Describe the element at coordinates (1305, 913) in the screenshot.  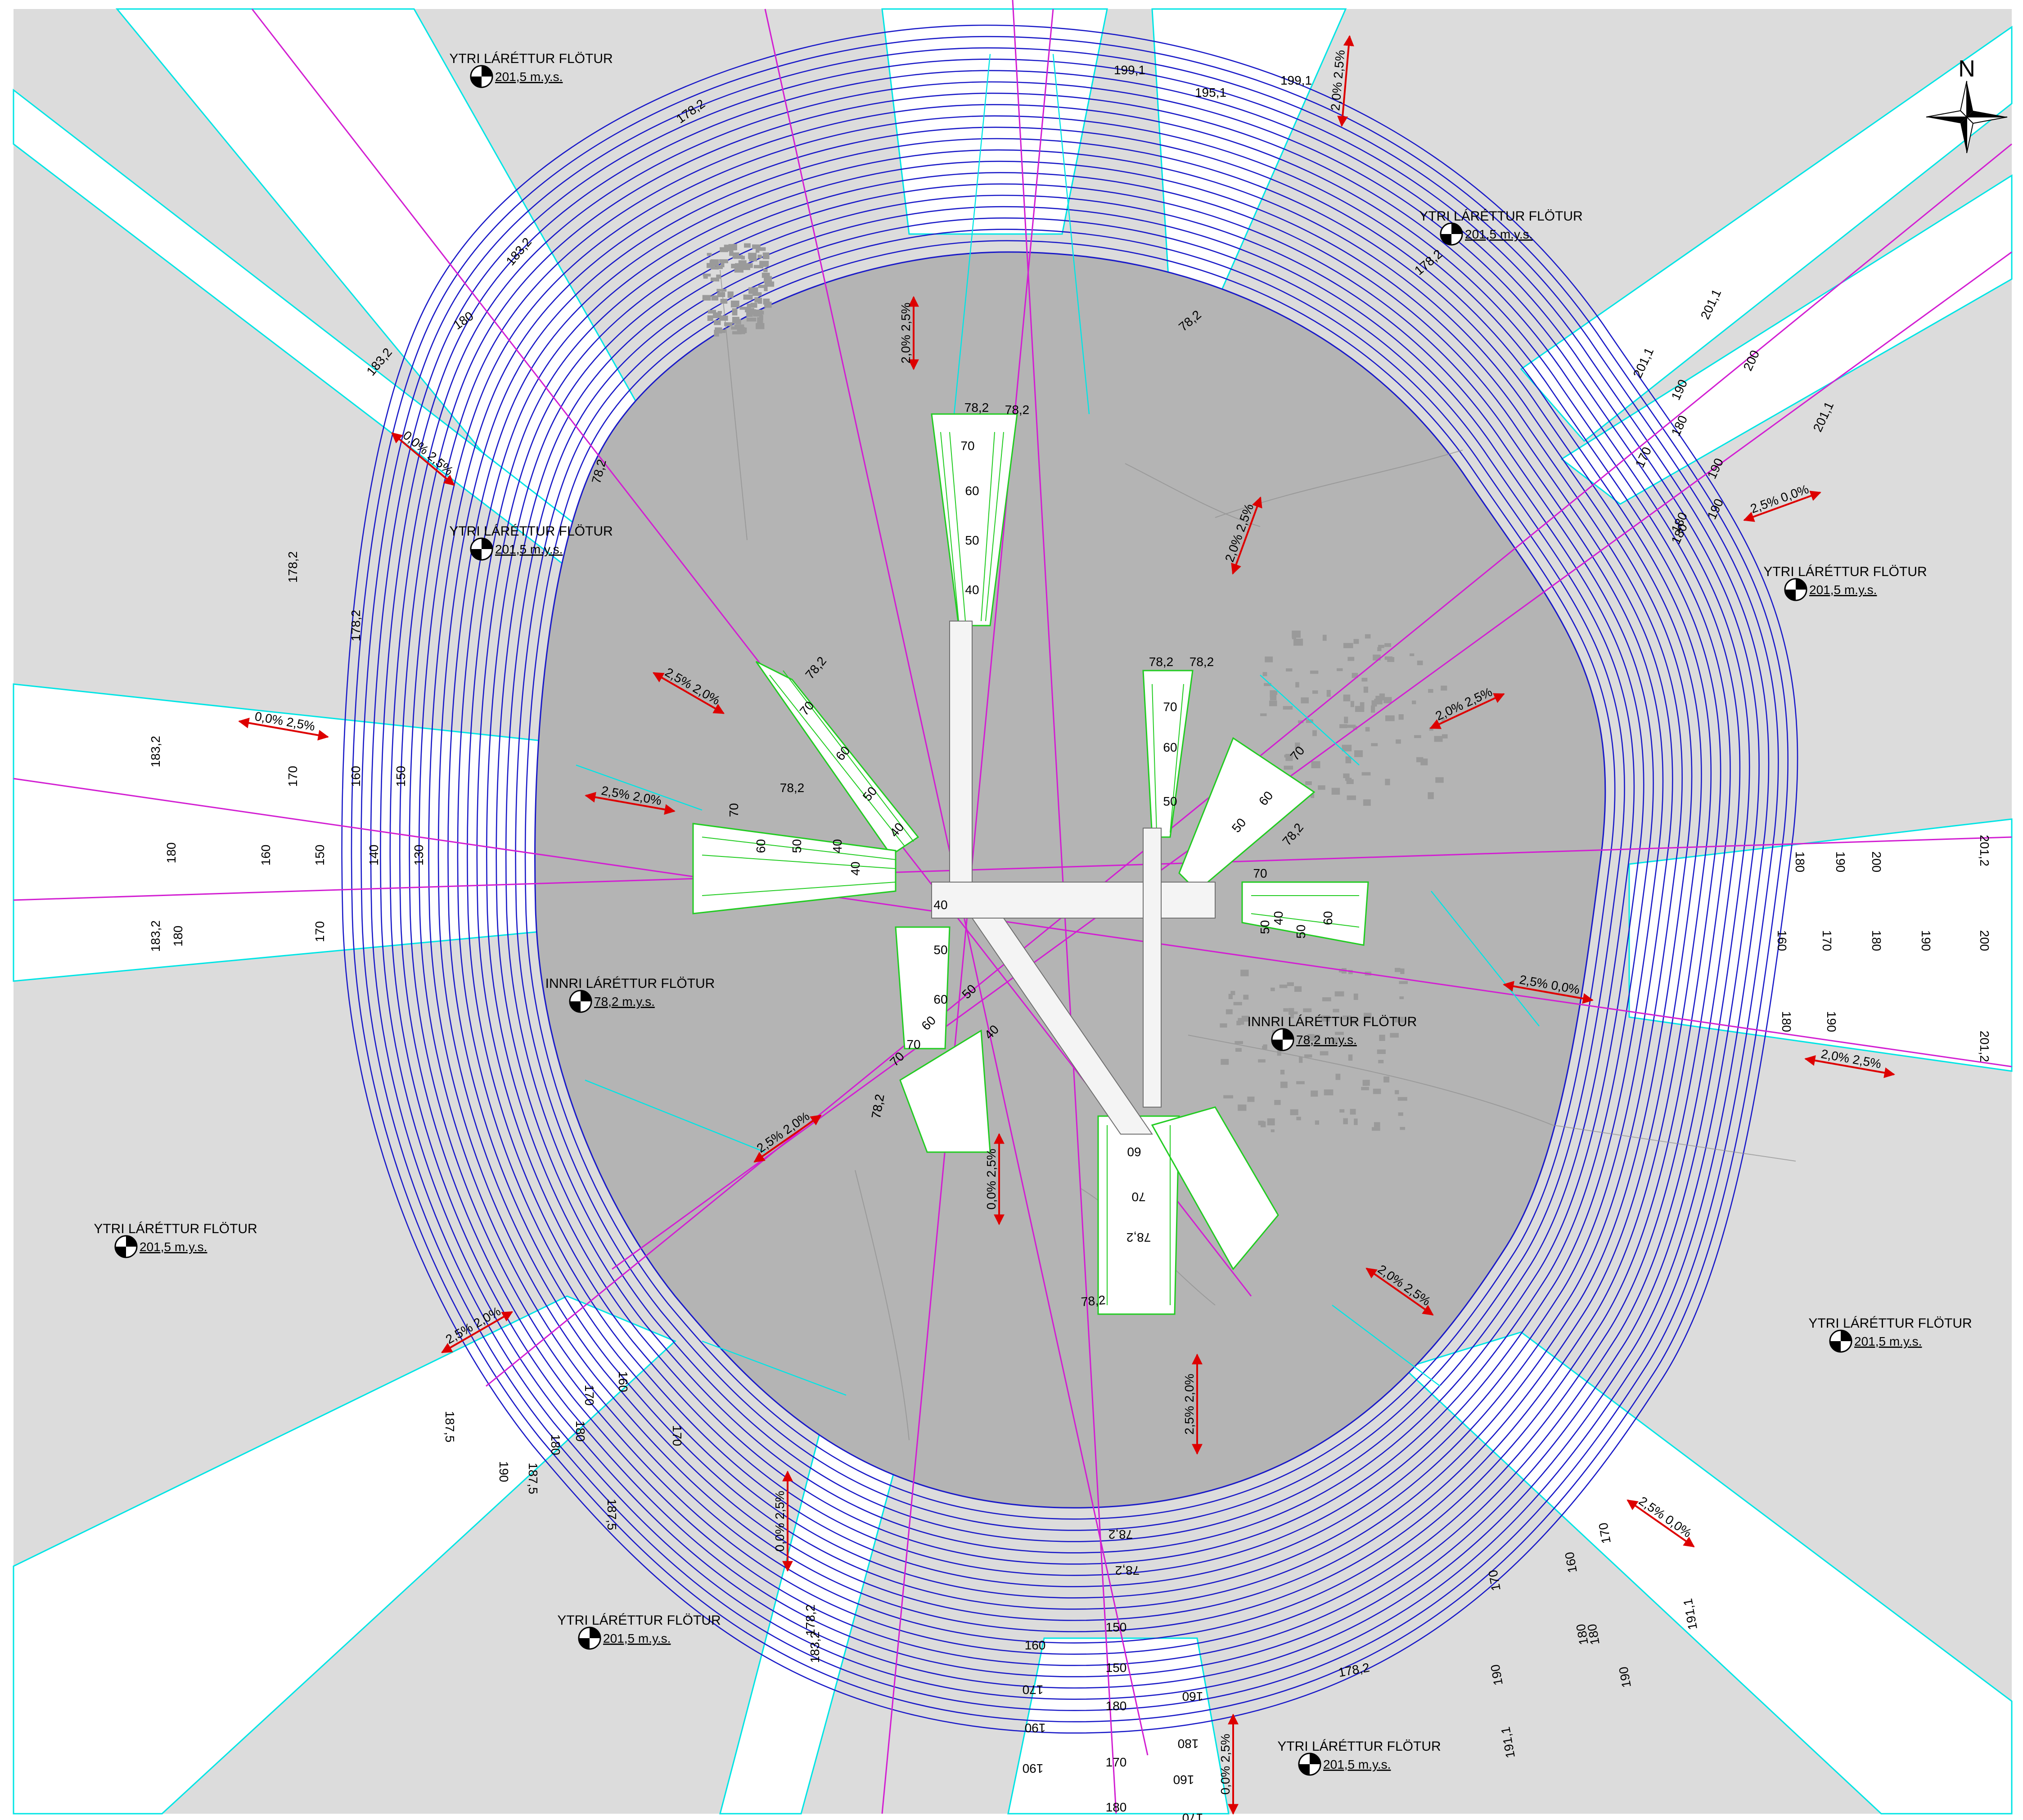
I see `transition-e` at that location.